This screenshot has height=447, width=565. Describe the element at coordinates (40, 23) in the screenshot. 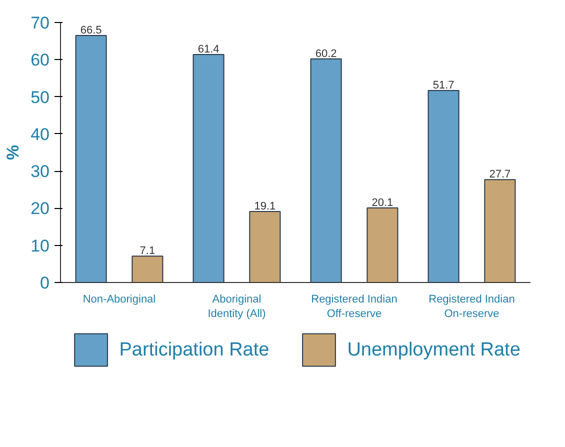

I see `y-tick-label: 70` at that location.